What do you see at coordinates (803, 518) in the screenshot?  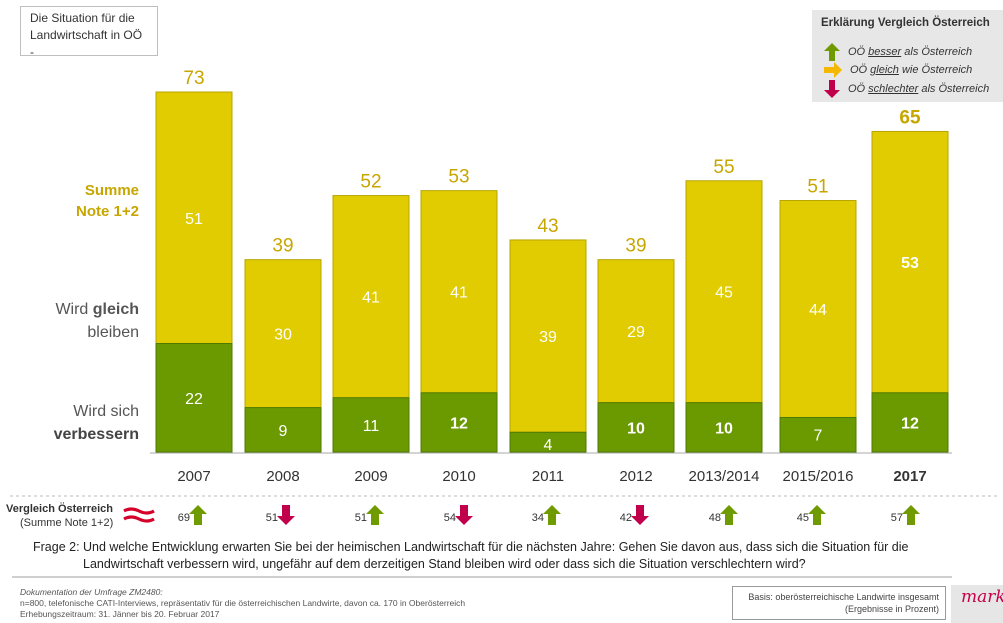 I see `comparison-value: 45` at bounding box center [803, 518].